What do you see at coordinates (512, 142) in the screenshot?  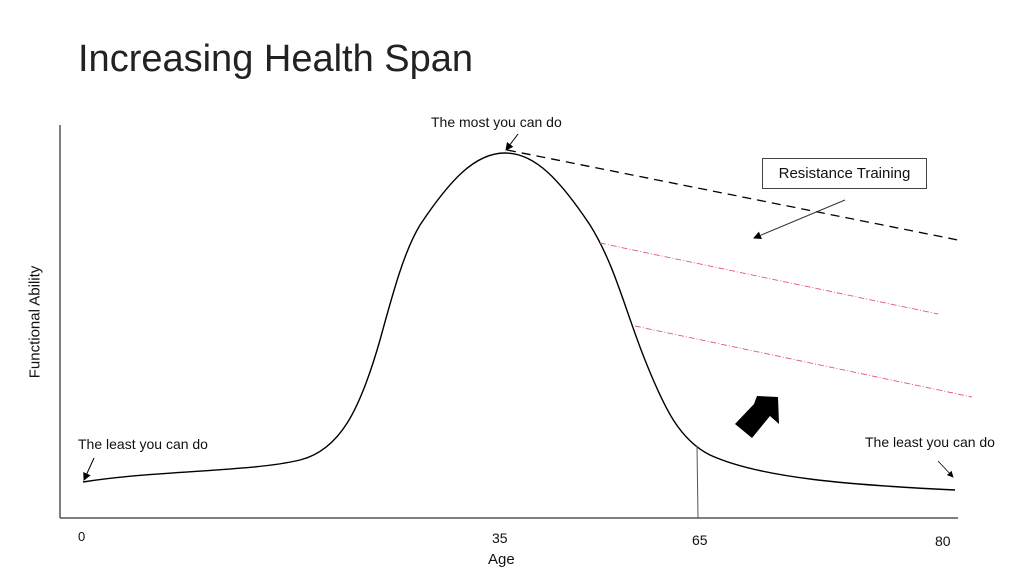 I see `peak-arrow` at bounding box center [512, 142].